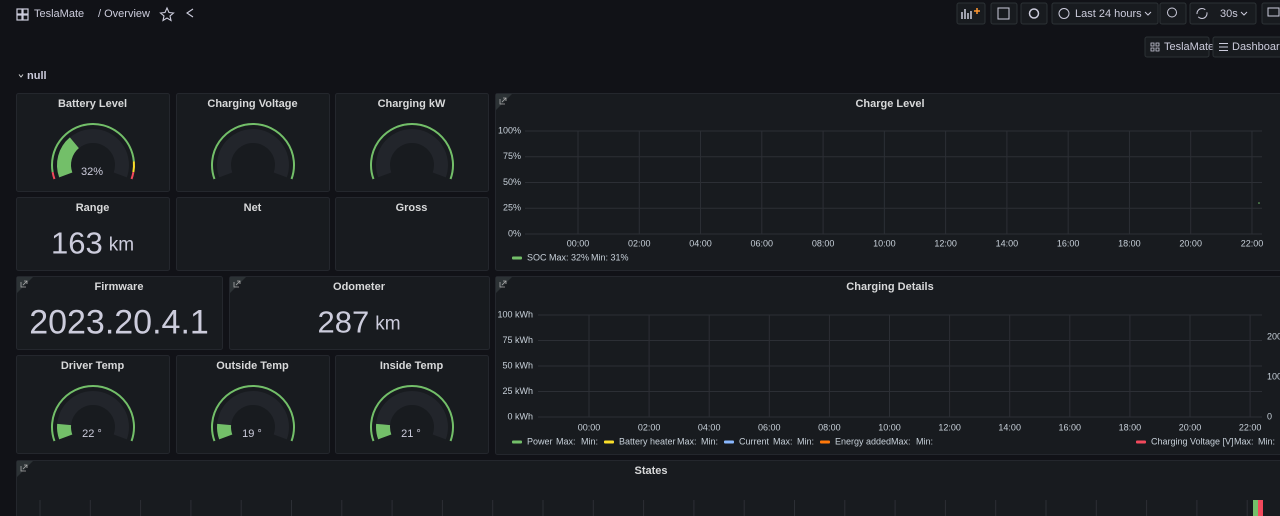  I want to click on refresh-icon, so click(1202, 13).